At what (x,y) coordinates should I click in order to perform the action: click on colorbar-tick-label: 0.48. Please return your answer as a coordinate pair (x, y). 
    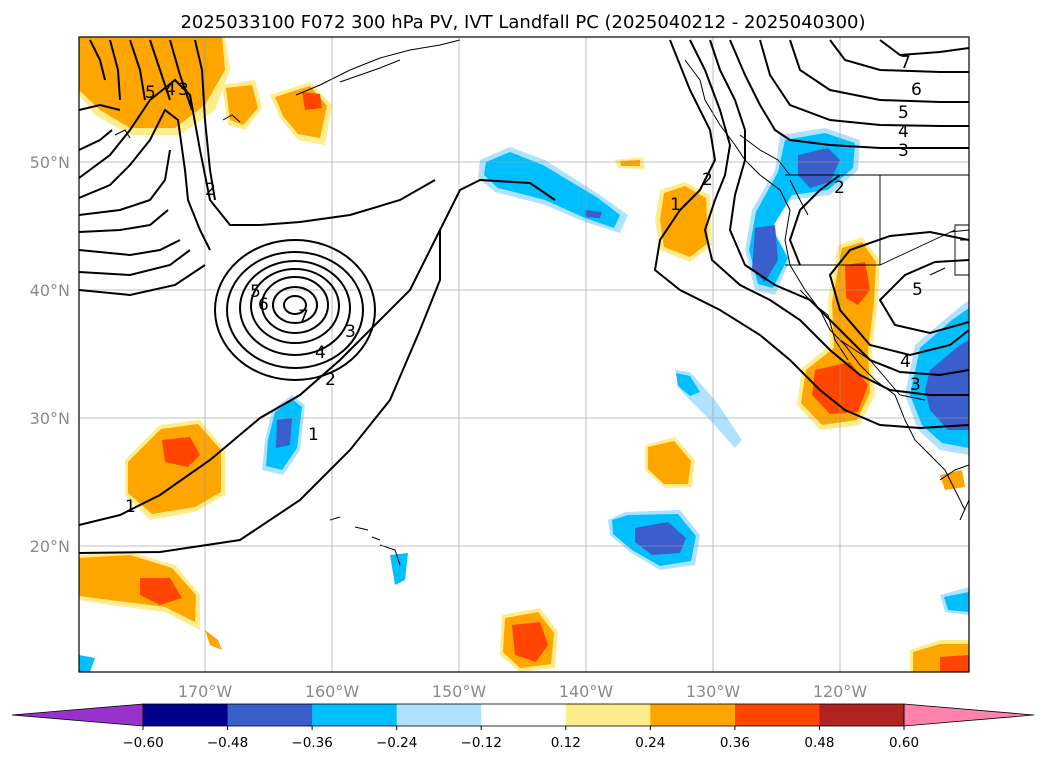
    Looking at the image, I should click on (819, 743).